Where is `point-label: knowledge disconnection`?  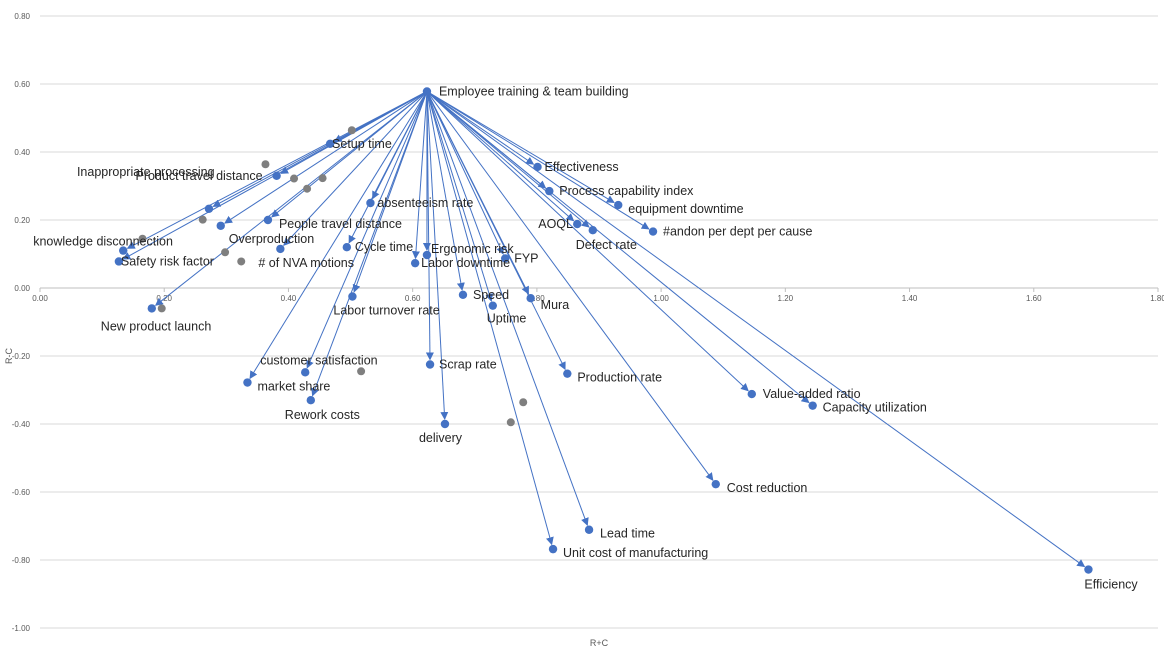
point-label: knowledge disconnection is located at coordinates (103, 242).